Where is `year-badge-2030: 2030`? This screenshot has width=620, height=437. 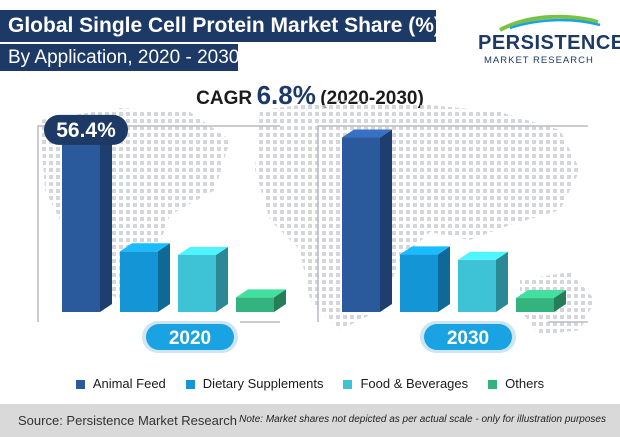 year-badge-2030: 2030 is located at coordinates (468, 337).